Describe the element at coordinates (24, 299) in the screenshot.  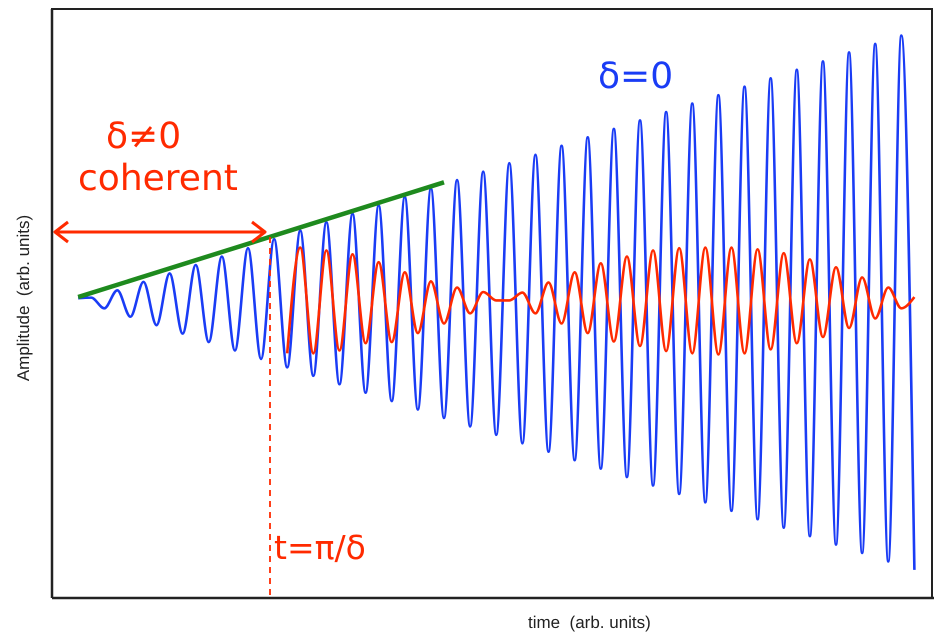
I see `y-axis-title: Amplitude (arb. units)` at that location.